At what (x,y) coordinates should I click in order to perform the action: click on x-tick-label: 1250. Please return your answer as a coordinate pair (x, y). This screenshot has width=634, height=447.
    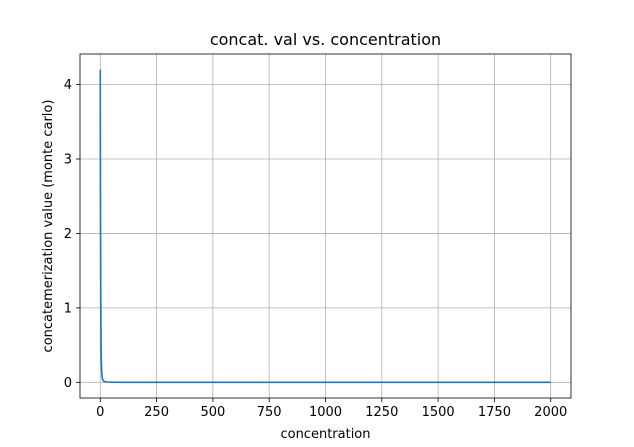
    Looking at the image, I should click on (381, 412).